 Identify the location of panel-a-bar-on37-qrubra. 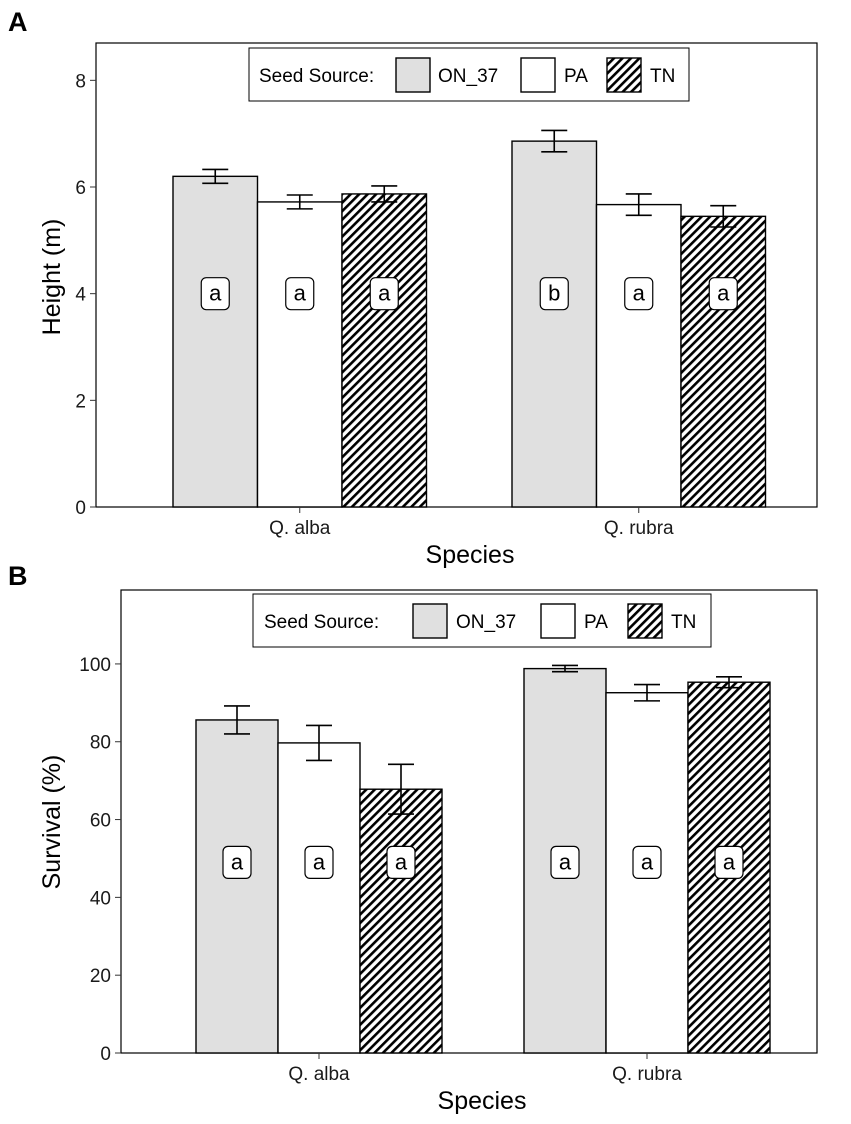
(554, 324).